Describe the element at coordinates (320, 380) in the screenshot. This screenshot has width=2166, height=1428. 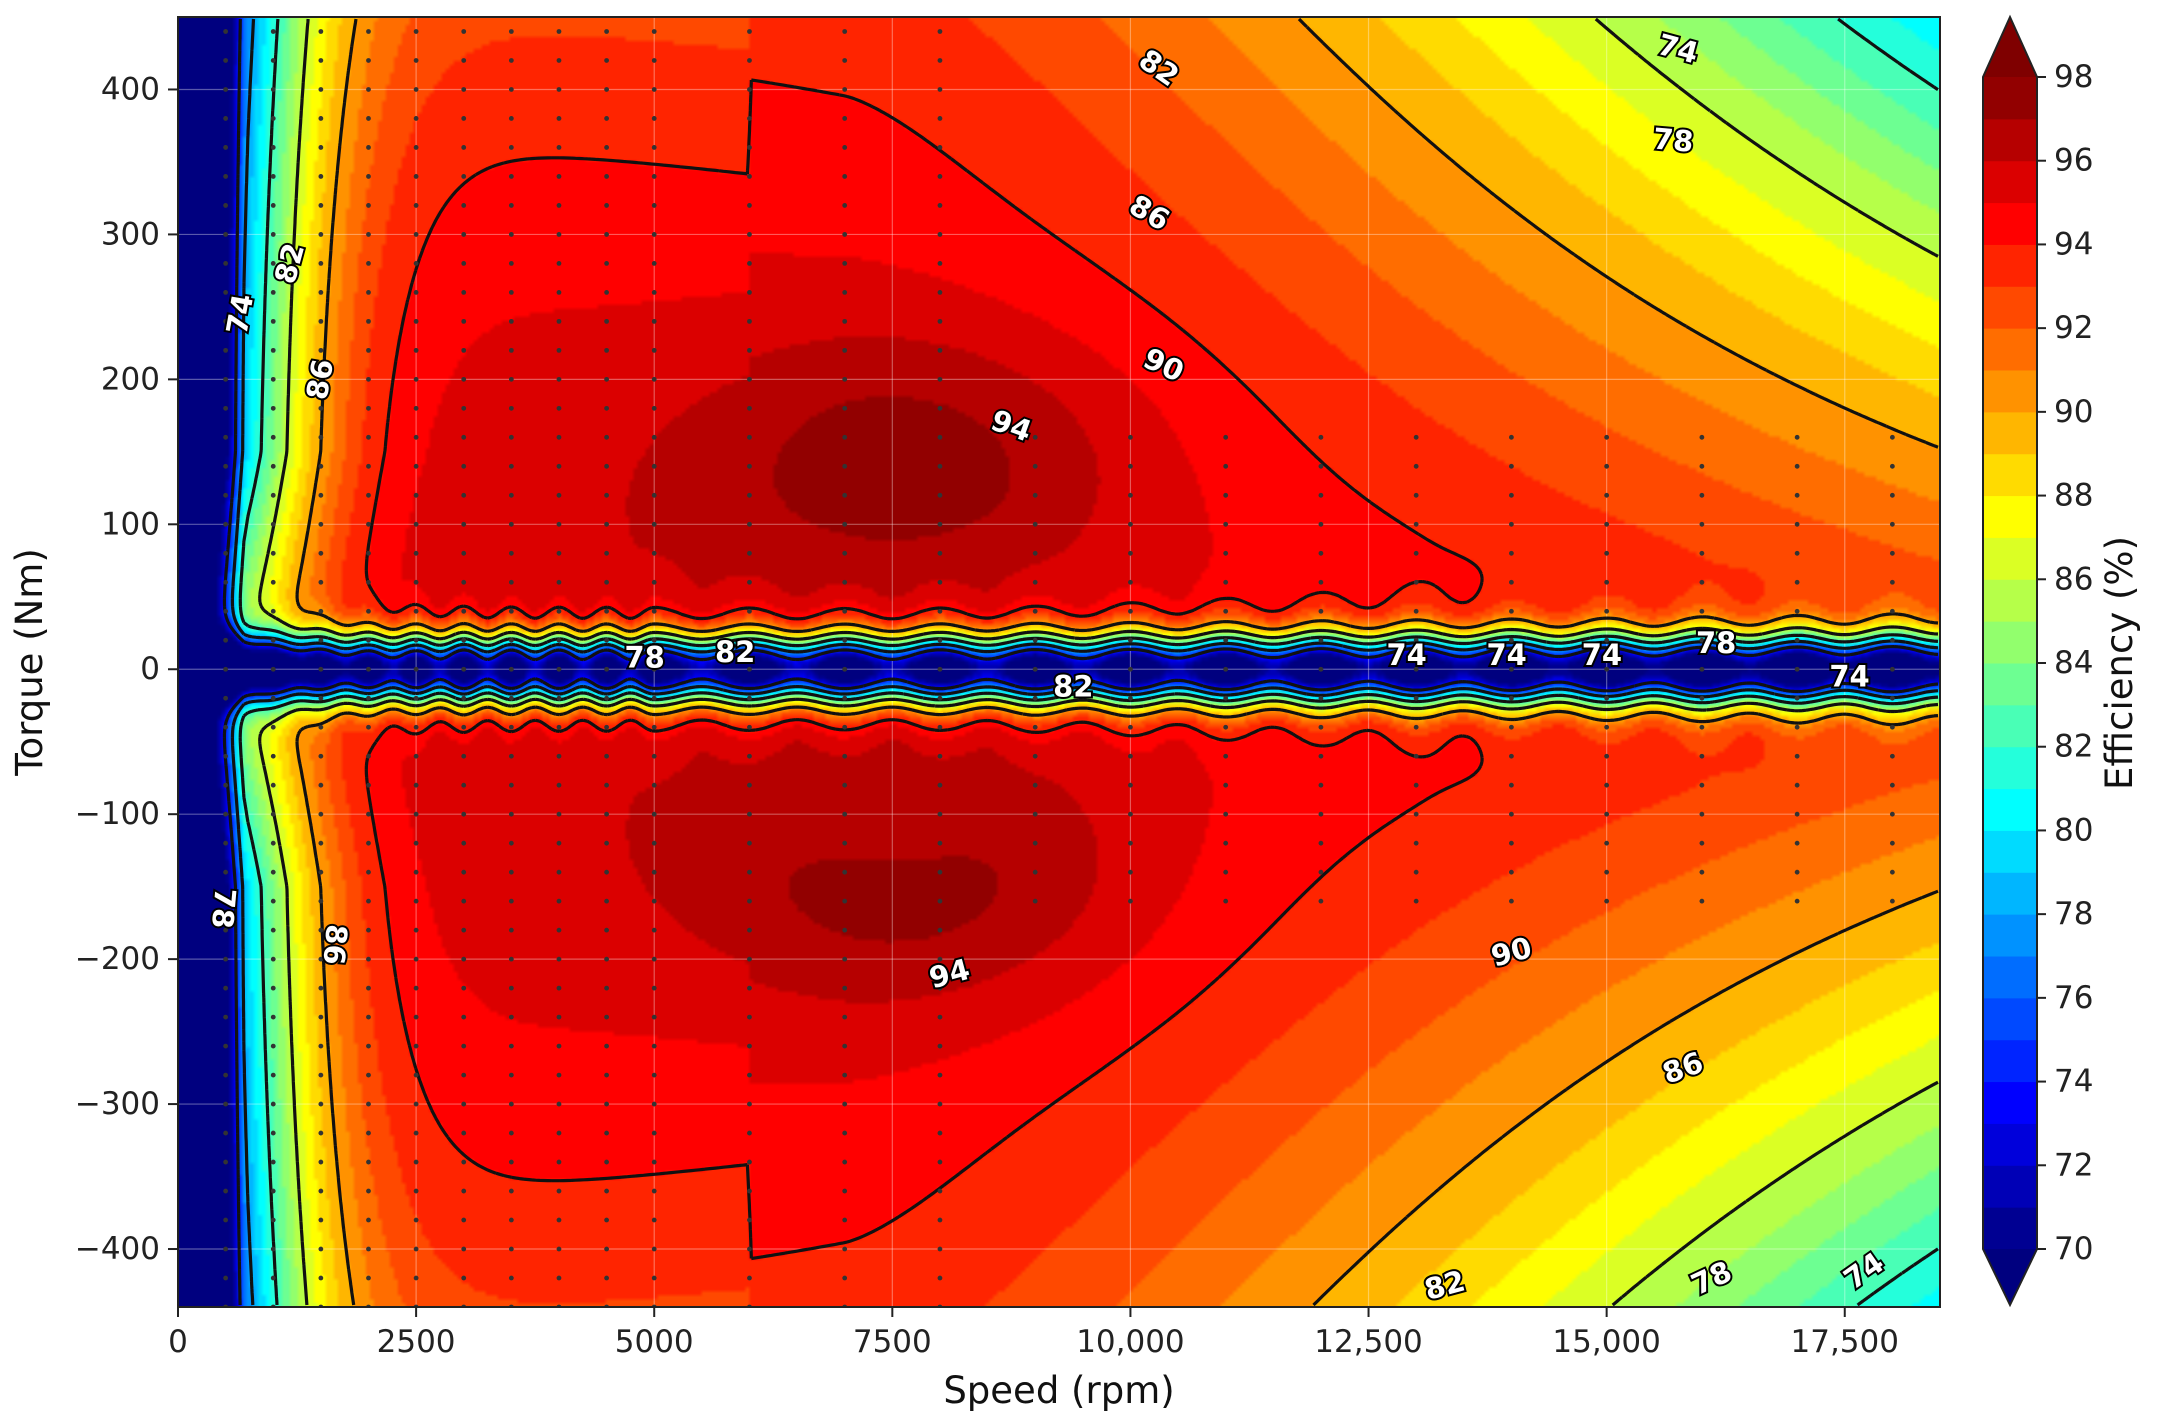
I see `contour-label: 86` at that location.